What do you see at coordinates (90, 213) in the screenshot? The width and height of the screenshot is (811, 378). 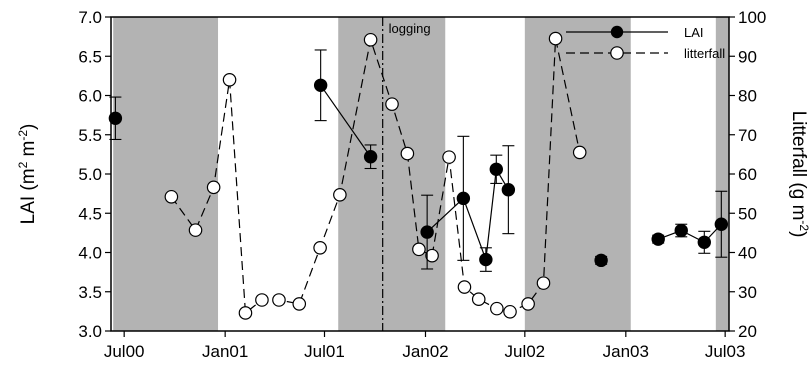 I see `y-left-tick-label: 4.5` at bounding box center [90, 213].